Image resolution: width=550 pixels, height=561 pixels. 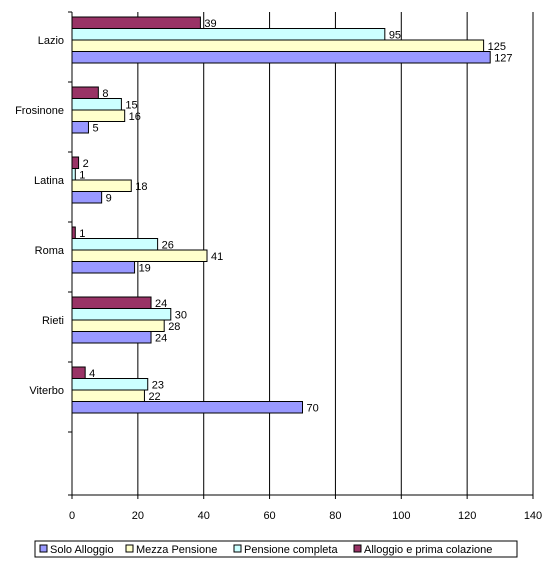 What do you see at coordinates (503, 58) in the screenshot?
I see `bar-label: 127` at bounding box center [503, 58].